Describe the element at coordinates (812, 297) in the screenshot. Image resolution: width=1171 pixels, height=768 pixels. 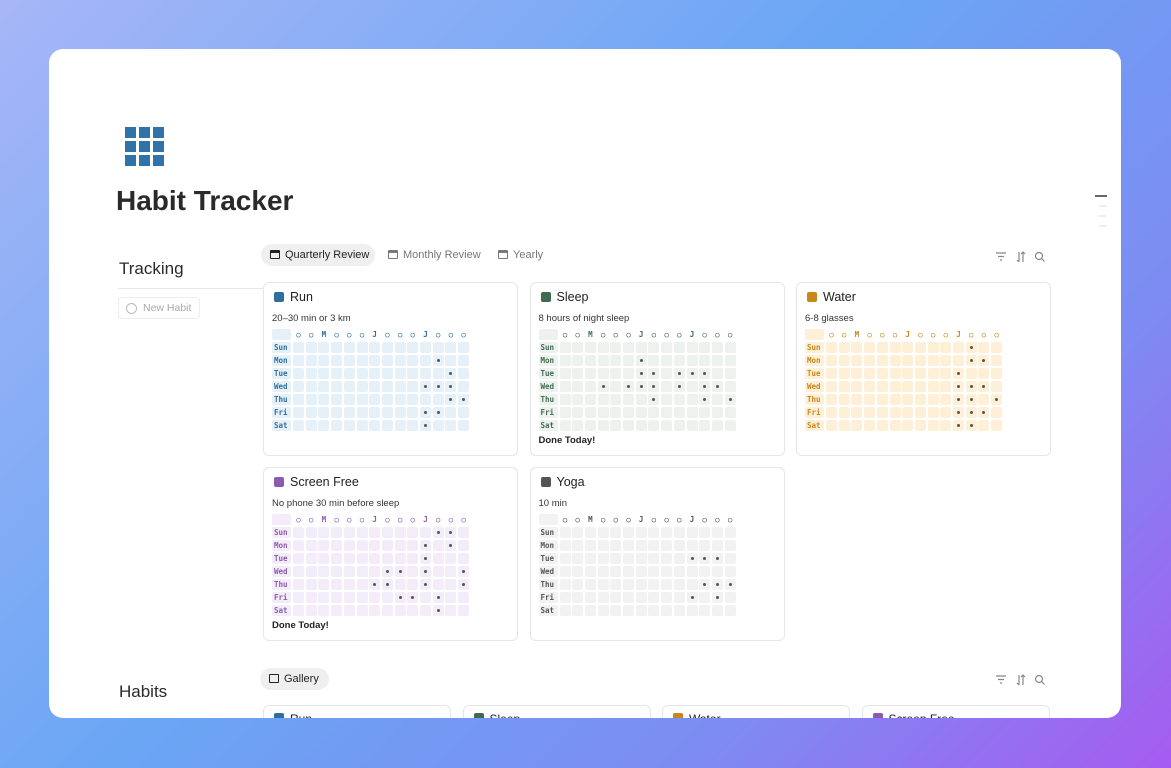
I see `habit-icon` at that location.